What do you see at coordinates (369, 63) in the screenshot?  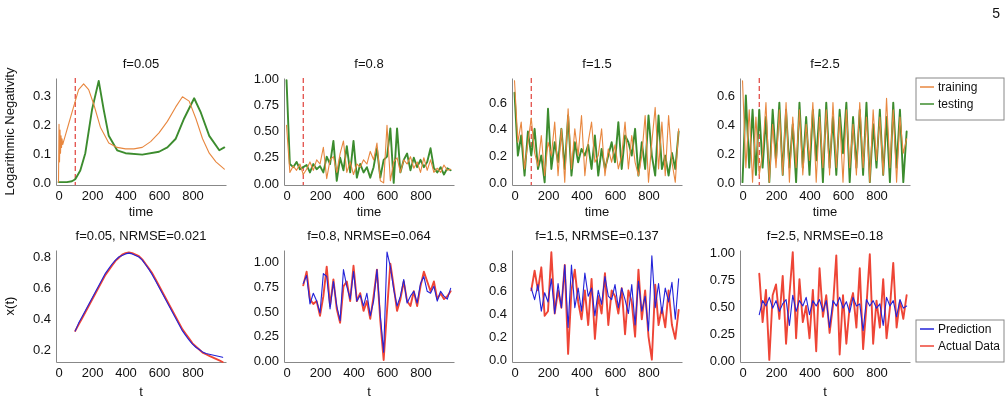 I see `chart-title: f=0.8` at bounding box center [369, 63].